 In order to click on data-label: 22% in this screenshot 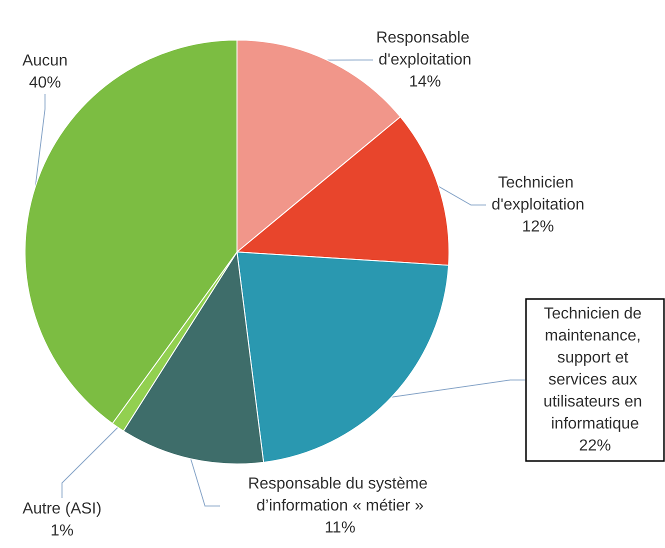, I will do `click(595, 446)`.